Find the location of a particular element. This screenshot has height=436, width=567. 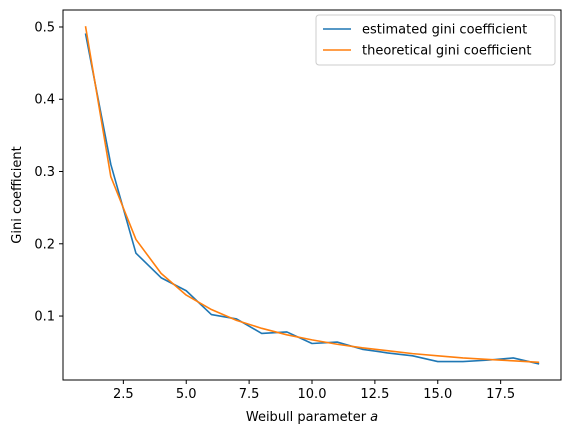

y-tick-label: 0.5 is located at coordinates (44, 27).